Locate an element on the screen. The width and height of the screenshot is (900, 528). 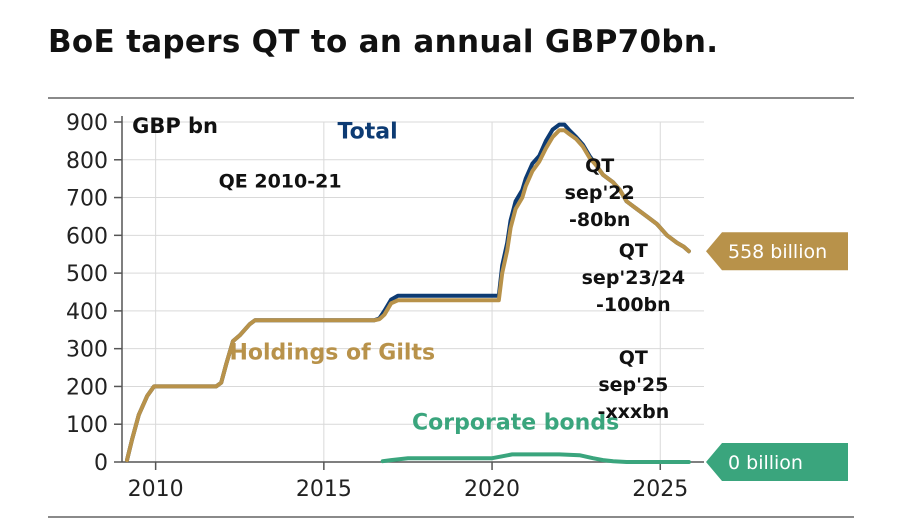
x-tick-label: 2025 is located at coordinates (660, 489).